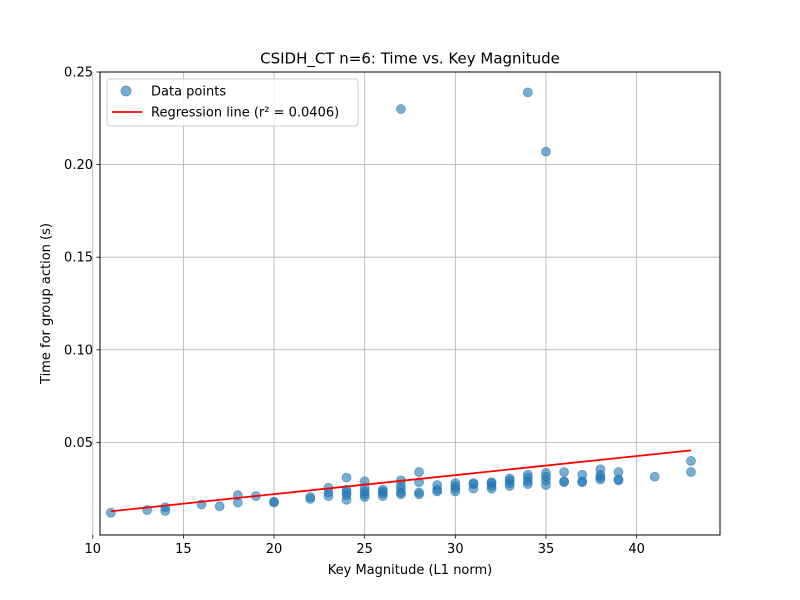  Describe the element at coordinates (455, 549) in the screenshot. I see `x-tick-label: 30` at that location.